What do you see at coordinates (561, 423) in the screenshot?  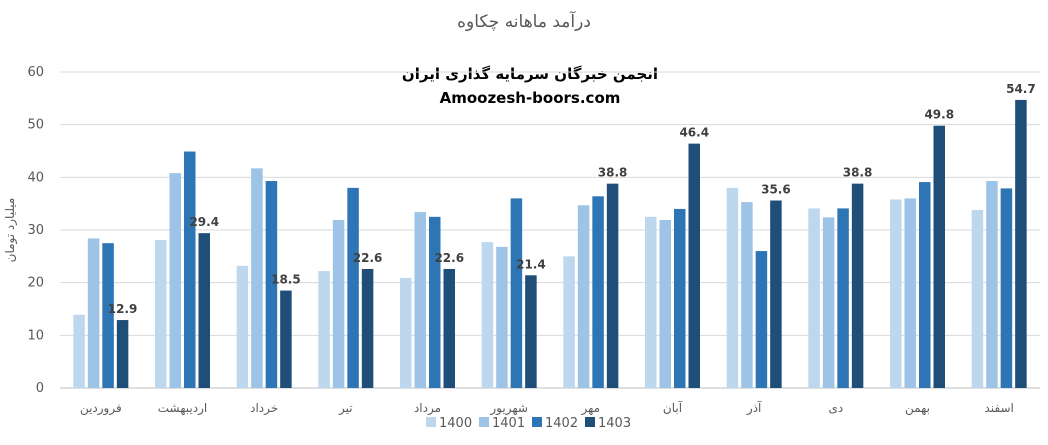 I see `legend-label: 1402` at bounding box center [561, 423].